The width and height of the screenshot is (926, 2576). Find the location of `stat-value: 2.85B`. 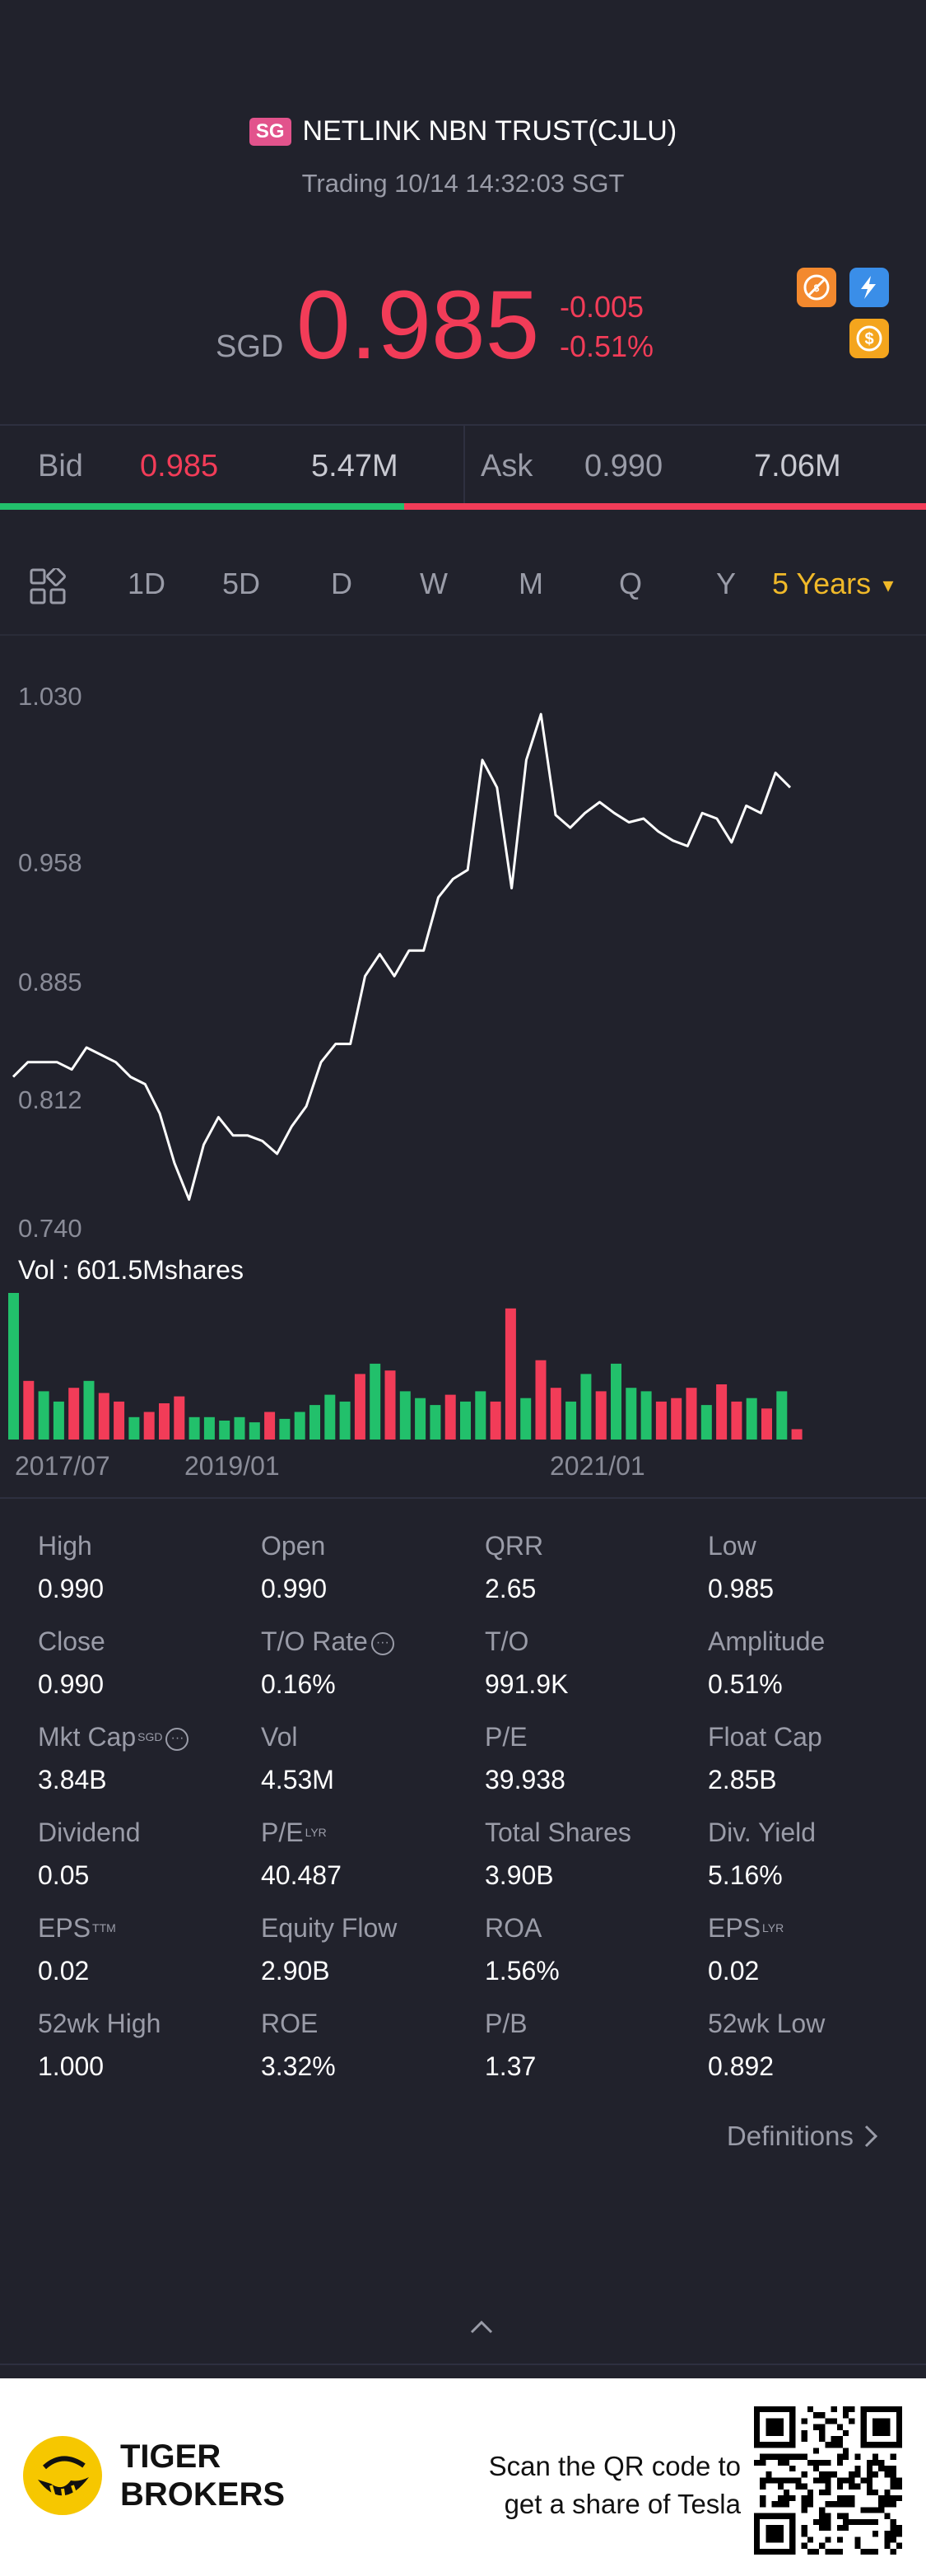

stat-value: 2.85B is located at coordinates (742, 1779).